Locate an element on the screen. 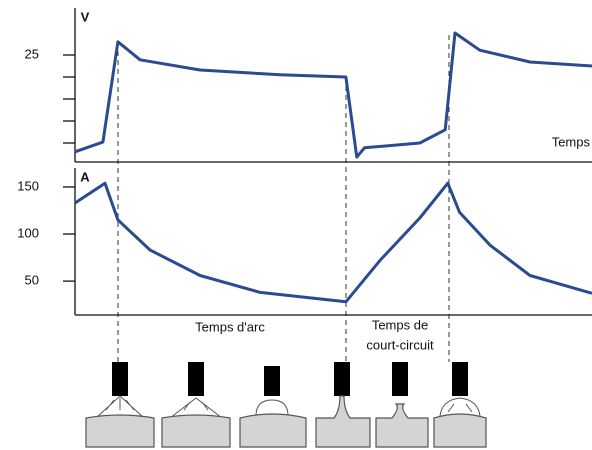 This screenshot has height=450, width=592. short-circuit-label: court-circuit is located at coordinates (400, 344).